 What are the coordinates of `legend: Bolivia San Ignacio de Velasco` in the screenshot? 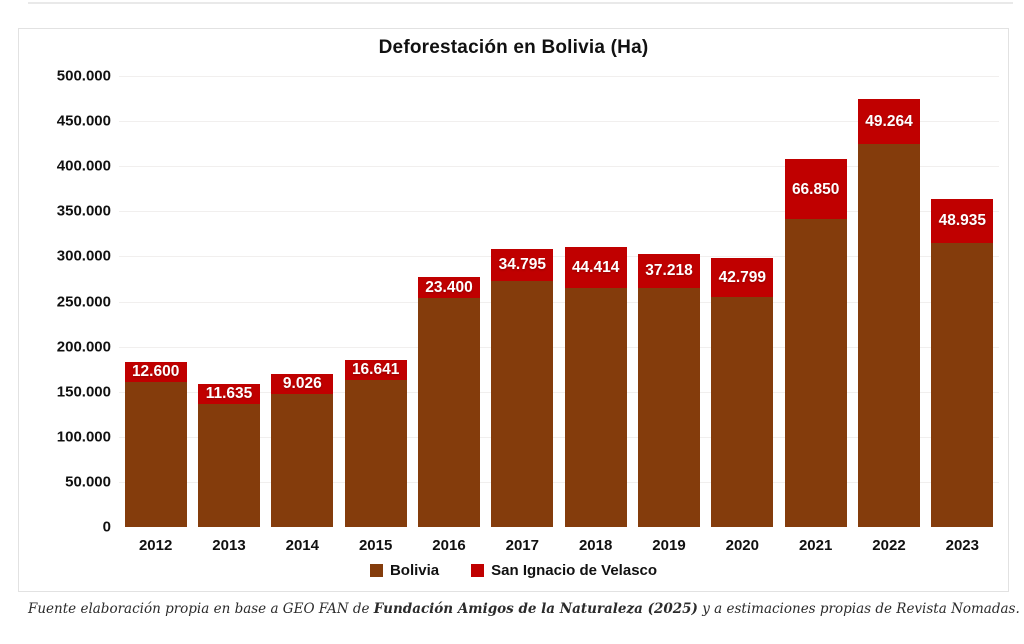 It's located at (513, 570).